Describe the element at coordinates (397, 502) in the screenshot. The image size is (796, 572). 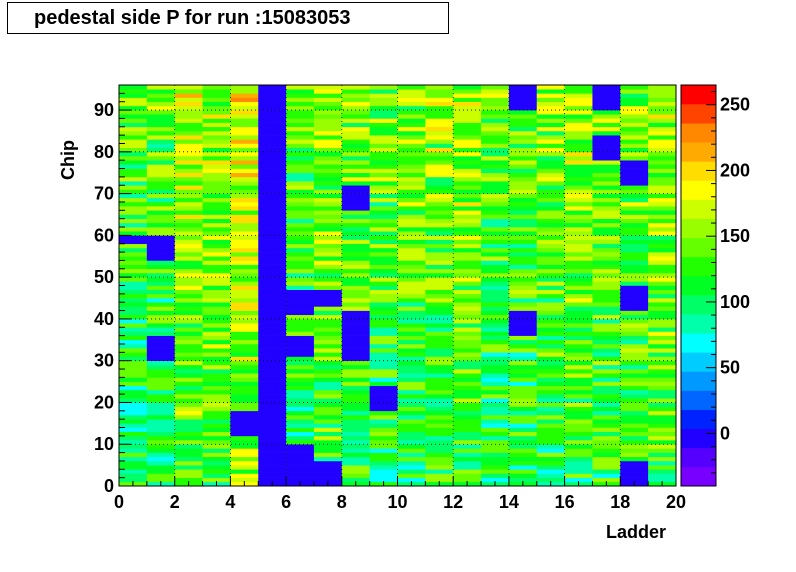
I see `x-tick-label: 10` at that location.